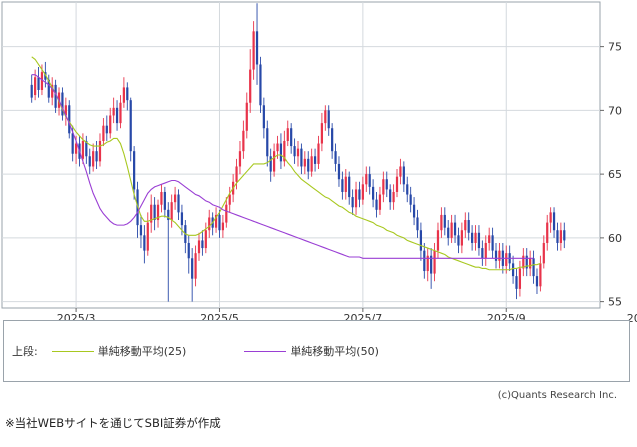 The image size is (637, 447). Describe the element at coordinates (615, 174) in the screenshot. I see `y-tick-label-2: 65` at that location.